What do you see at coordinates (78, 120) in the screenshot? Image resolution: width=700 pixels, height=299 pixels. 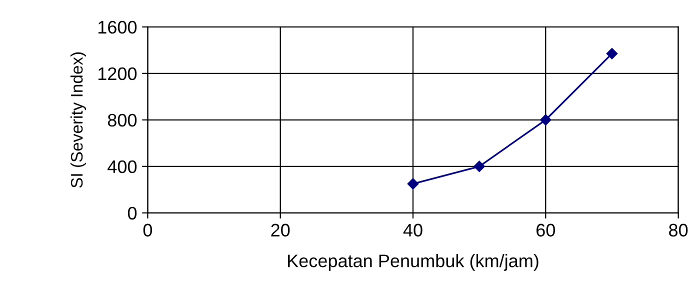 I see `y-axis-title: SI (Severity Index)` at bounding box center [78, 120].